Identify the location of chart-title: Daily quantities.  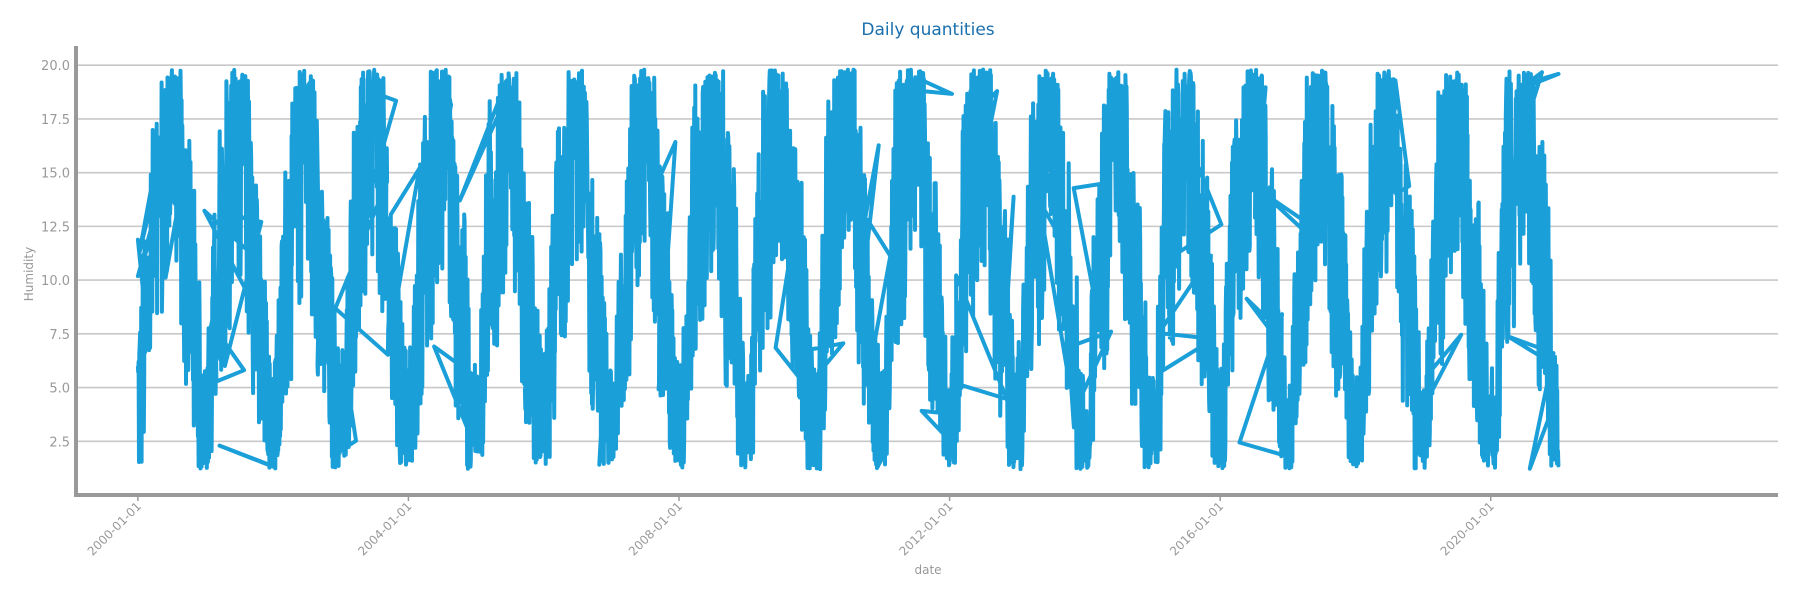
(927, 30).